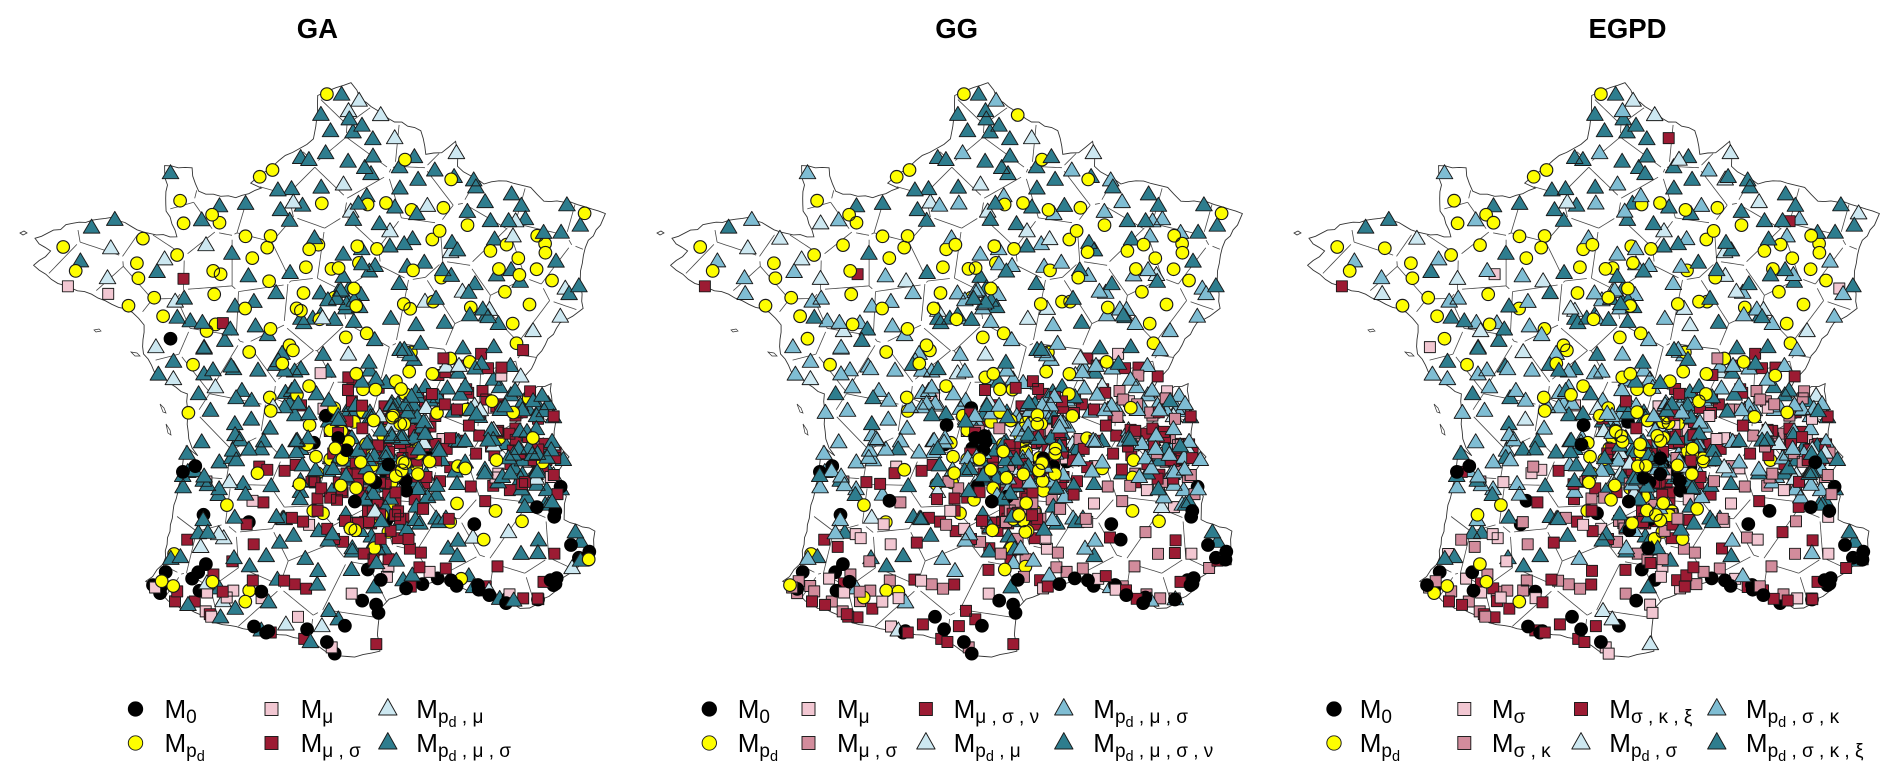 This screenshot has height=781, width=1892. What do you see at coordinates (867, 745) in the screenshot?
I see `svg-text: Mμ , σ` at bounding box center [867, 745].